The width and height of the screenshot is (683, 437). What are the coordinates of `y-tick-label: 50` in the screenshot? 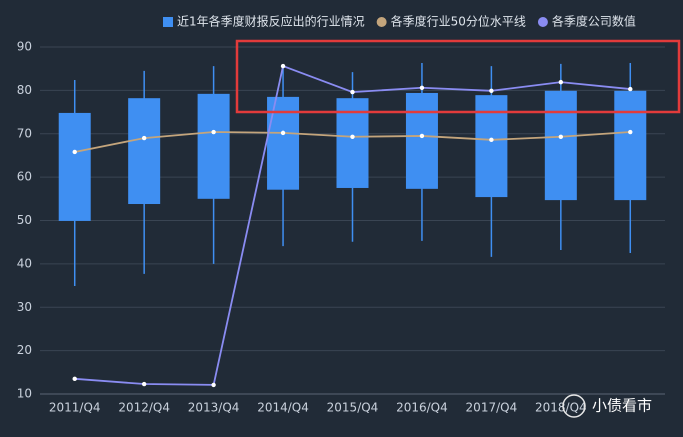 It's located at (24, 220).